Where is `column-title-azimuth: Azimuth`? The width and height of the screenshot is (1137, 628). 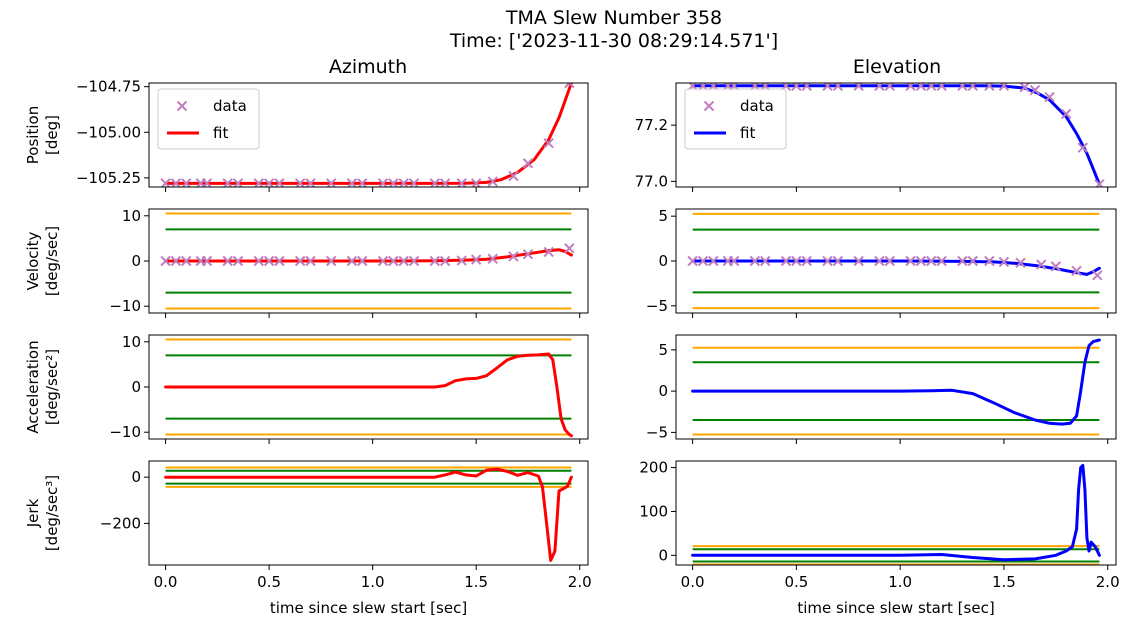 column-title-azimuth: Azimuth is located at coordinates (368, 67).